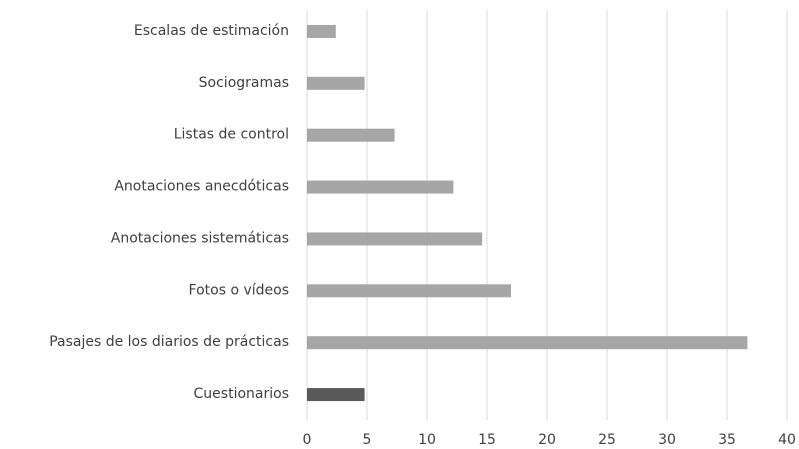 The height and width of the screenshot is (449, 799). Describe the element at coordinates (667, 440) in the screenshot. I see `x-tick-label: 30` at that location.